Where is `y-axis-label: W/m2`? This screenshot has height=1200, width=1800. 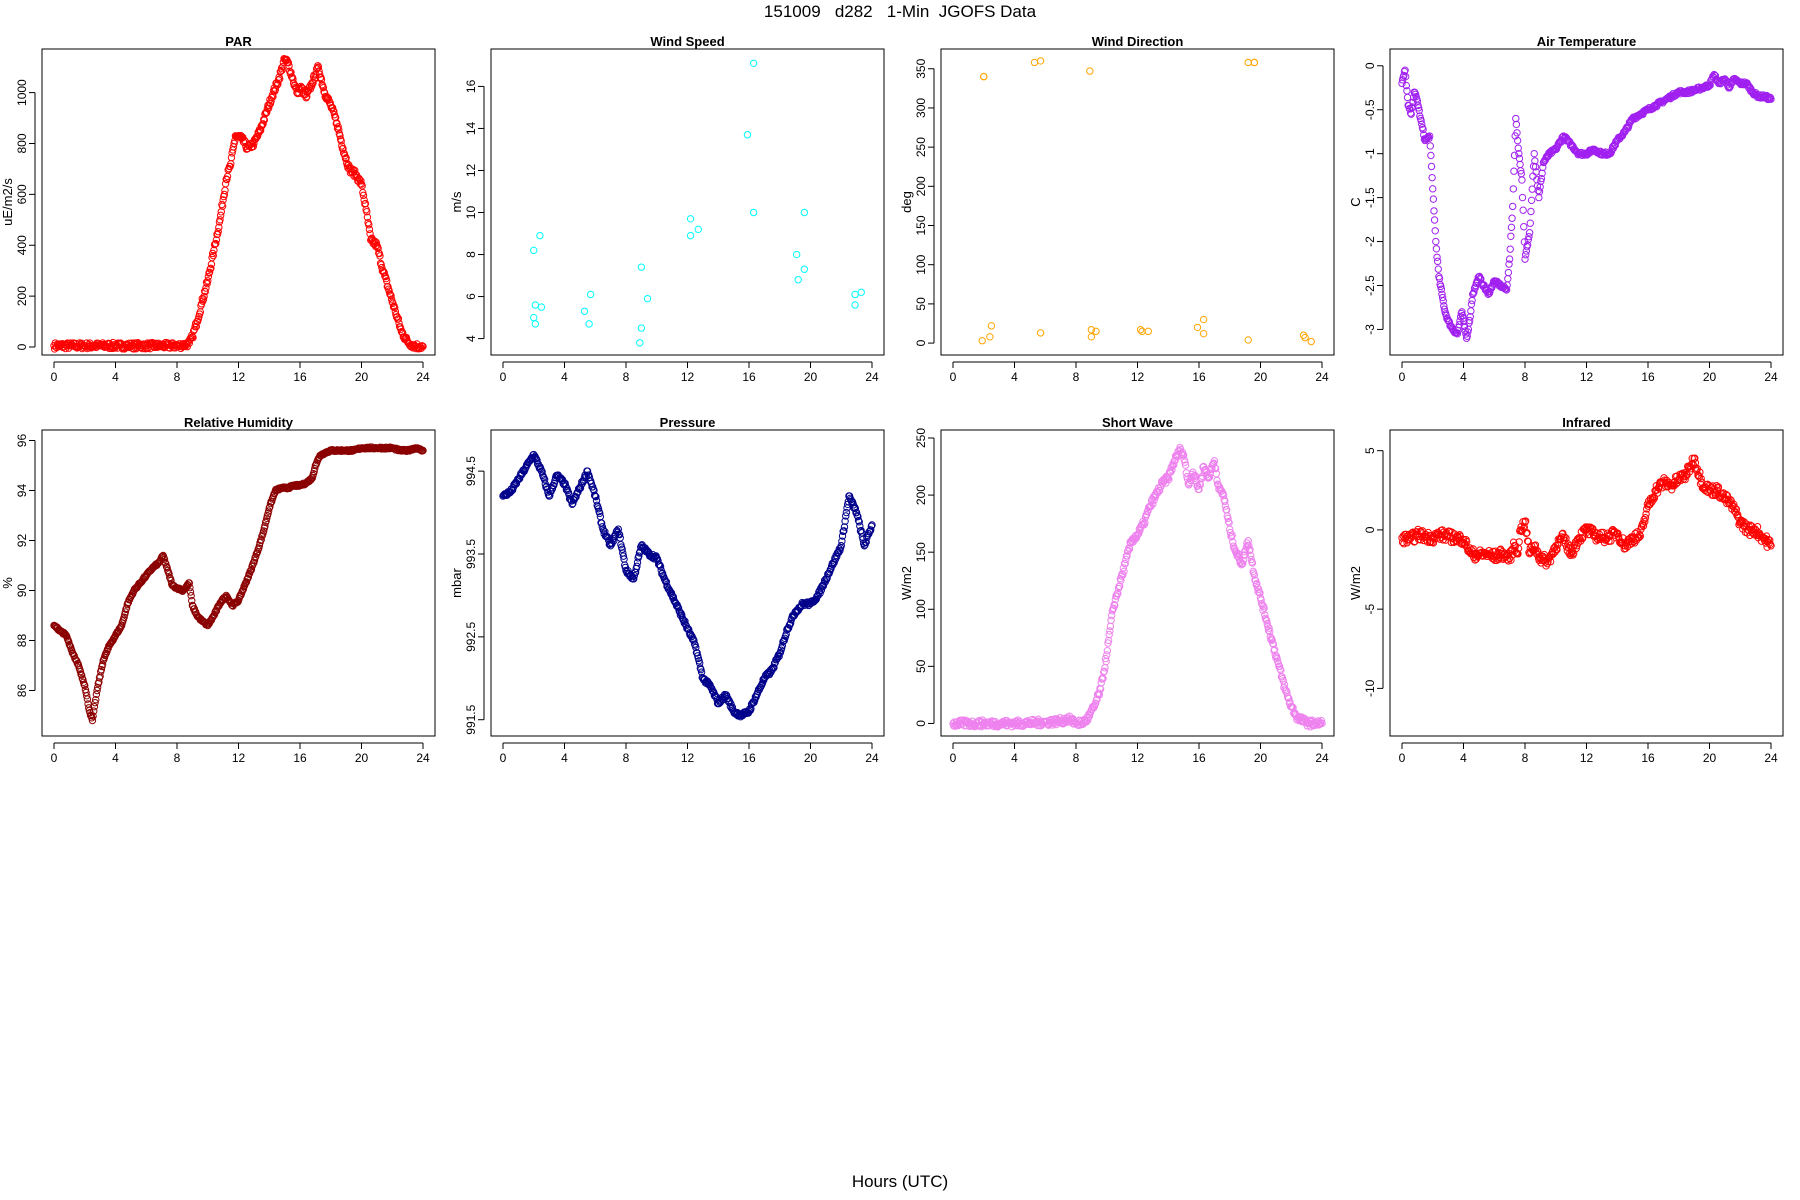 y-axis-label: W/m2 is located at coordinates (1355, 583).